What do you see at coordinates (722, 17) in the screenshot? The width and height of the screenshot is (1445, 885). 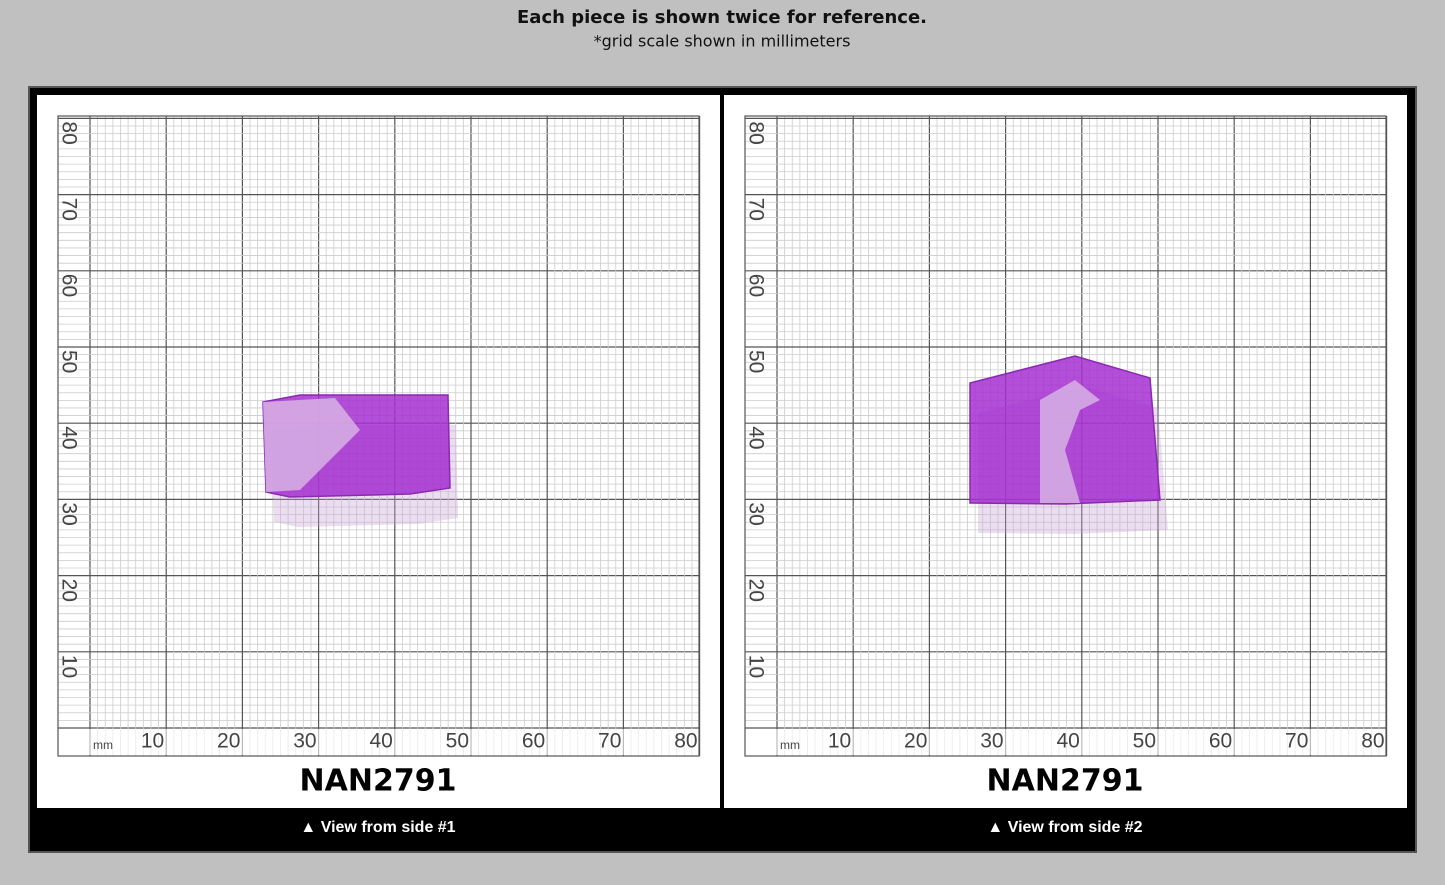 I see `title: Each piece is shown twice for reference.` at bounding box center [722, 17].